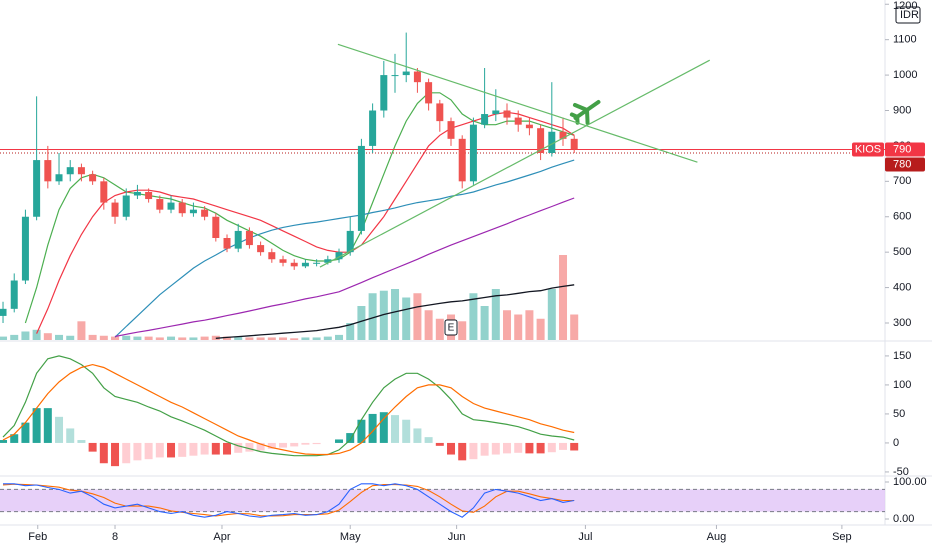 This screenshot has width=932, height=550. What do you see at coordinates (902, 149) in the screenshot?
I see `price-tag-label: 790` at bounding box center [902, 149].